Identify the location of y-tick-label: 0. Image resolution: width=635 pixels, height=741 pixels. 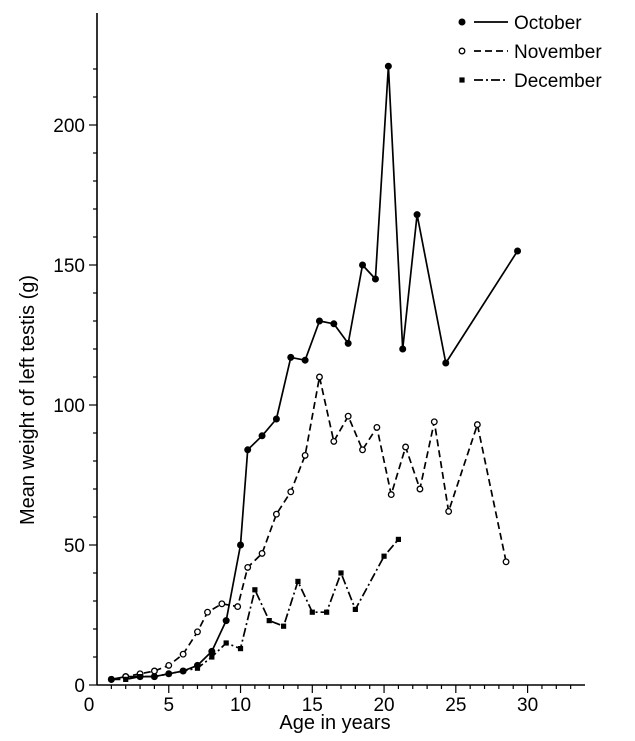
(79, 686).